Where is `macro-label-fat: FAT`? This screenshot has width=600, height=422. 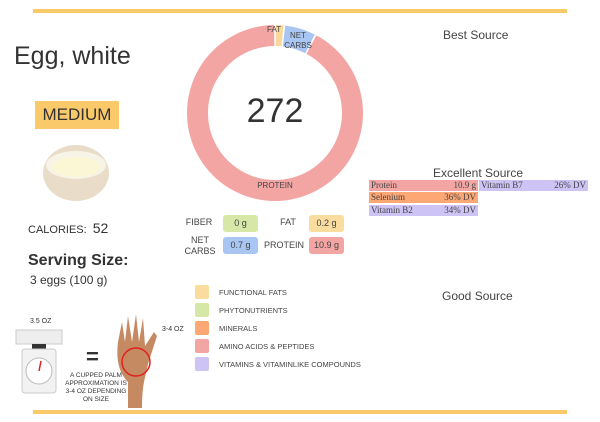
macro-label-fat: FAT is located at coordinates (288, 222).